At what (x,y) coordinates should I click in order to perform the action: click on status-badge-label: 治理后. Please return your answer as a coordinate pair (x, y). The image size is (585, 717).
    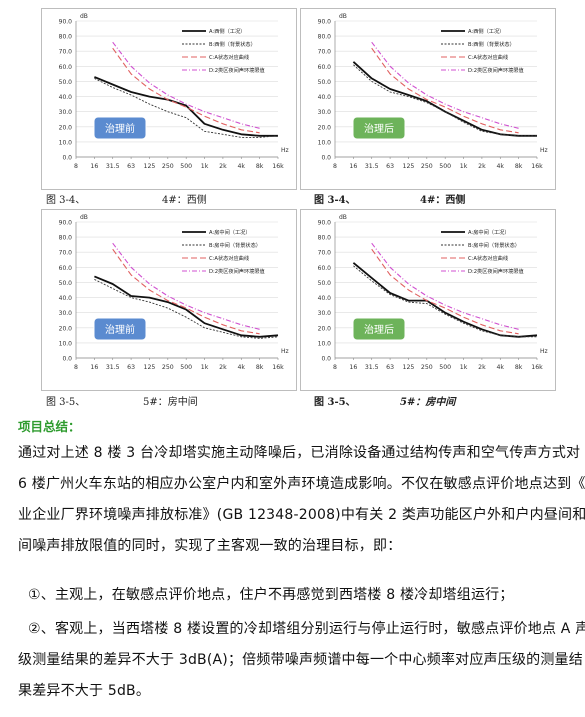
    Looking at the image, I should click on (379, 128).